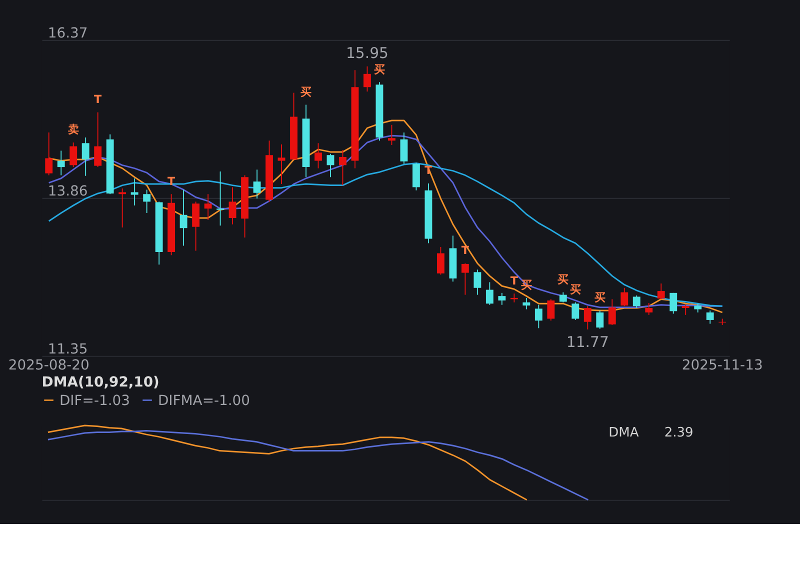 This screenshot has height=569, width=800. What do you see at coordinates (94, 400) in the screenshot?
I see `legend-label: DIF=-1.03` at bounding box center [94, 400].